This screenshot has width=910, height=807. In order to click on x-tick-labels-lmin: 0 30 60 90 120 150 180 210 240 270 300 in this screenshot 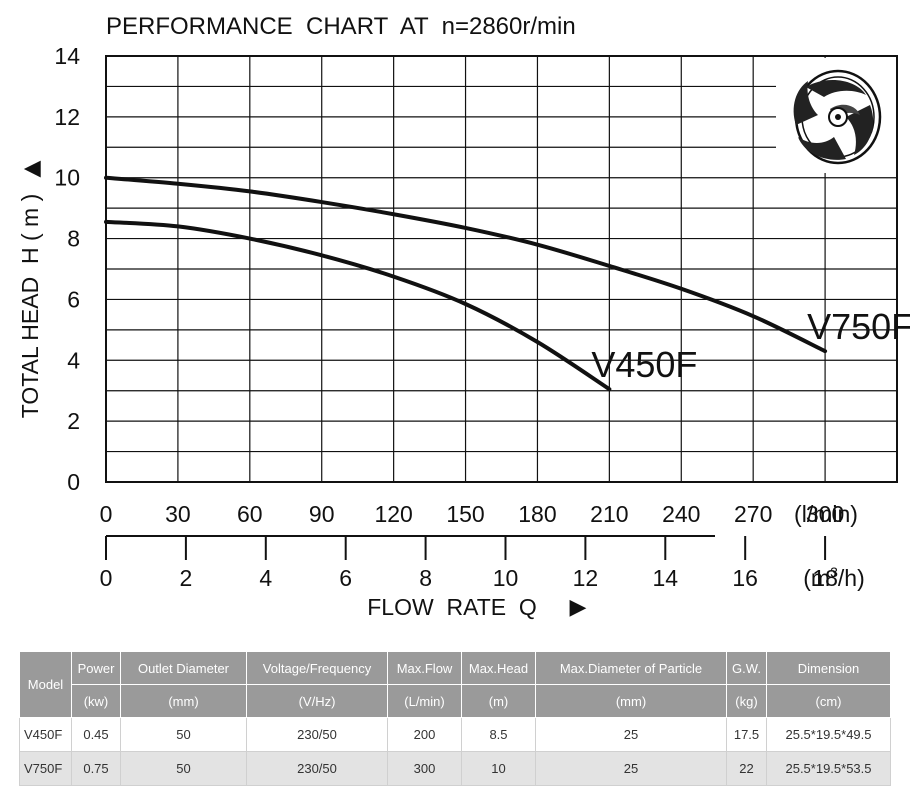, I will do `click(472, 514)`.